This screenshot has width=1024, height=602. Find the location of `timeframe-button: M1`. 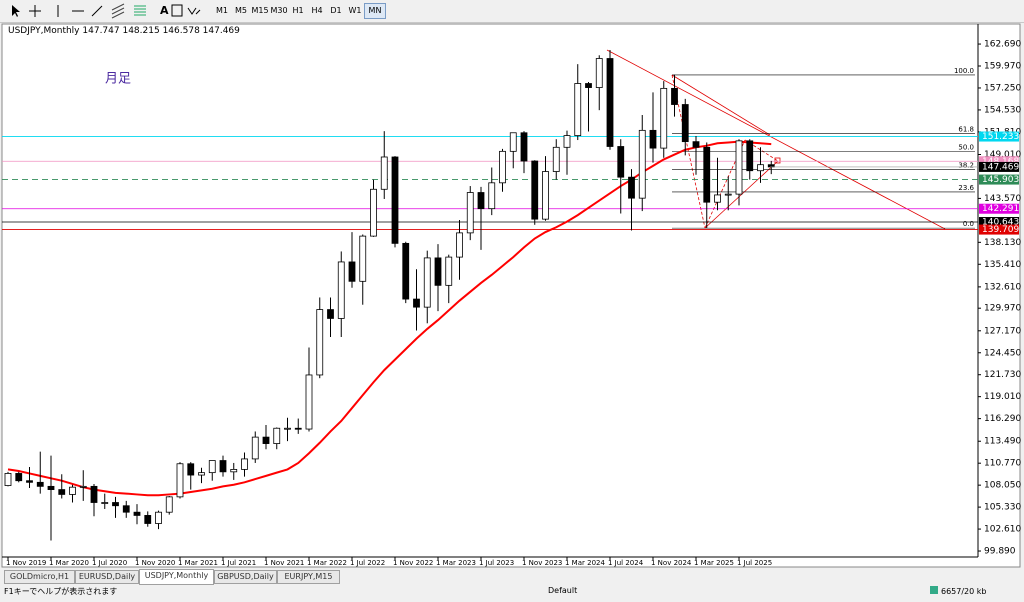

timeframe-button: M1 is located at coordinates (222, 10).